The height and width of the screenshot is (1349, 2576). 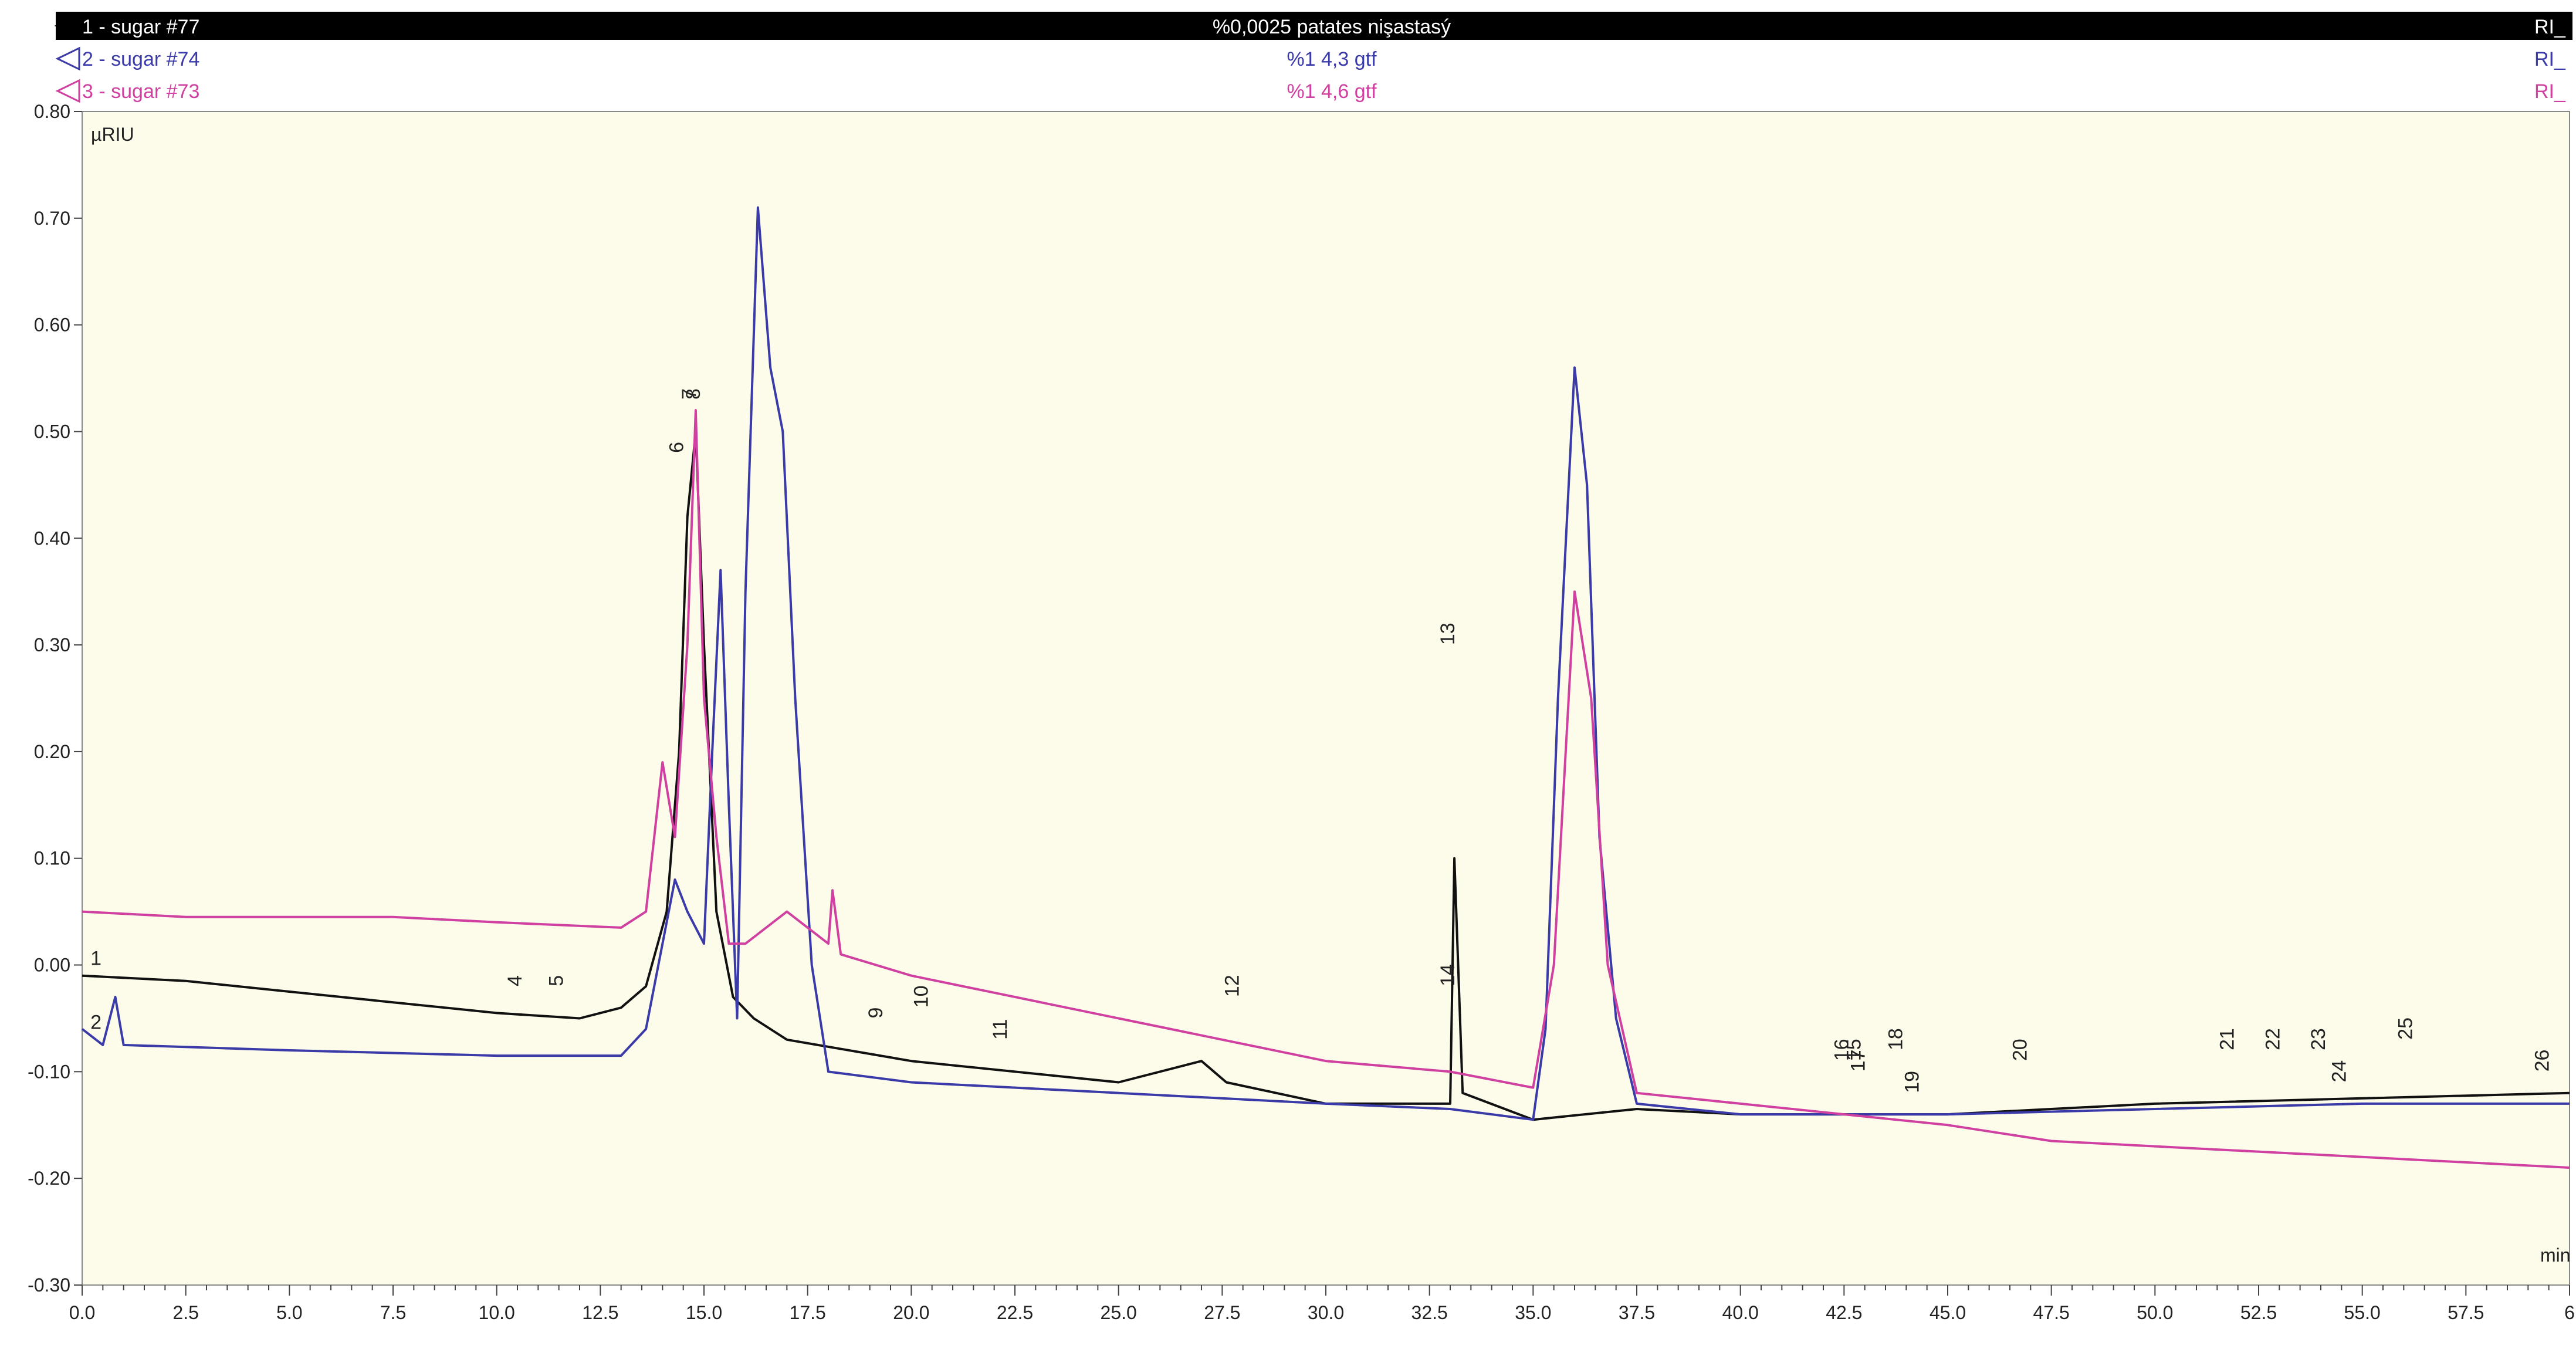 What do you see at coordinates (704, 1313) in the screenshot?
I see `x-tick-label: 15.0` at bounding box center [704, 1313].